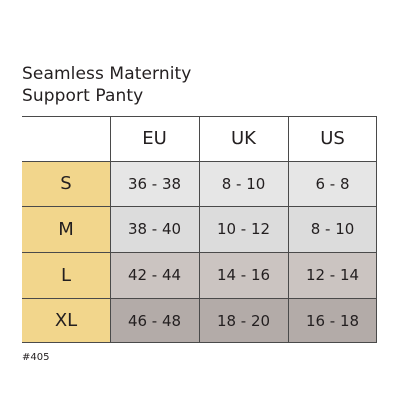  Describe the element at coordinates (332, 229) in the screenshot. I see `table-cell-m-us: 8 - 10` at that location.